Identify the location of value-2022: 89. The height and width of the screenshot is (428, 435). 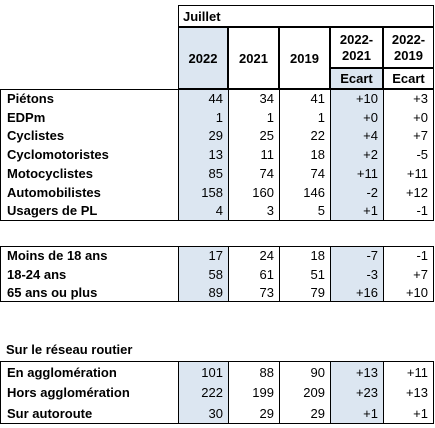
(203, 293).